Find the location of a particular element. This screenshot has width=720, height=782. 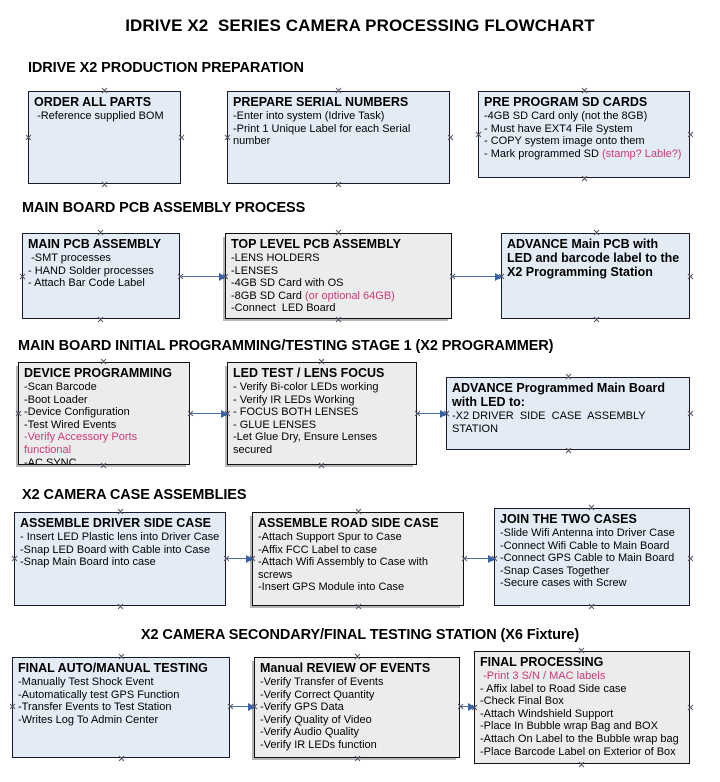

node-item: -SMT processes is located at coordinates (69, 258).